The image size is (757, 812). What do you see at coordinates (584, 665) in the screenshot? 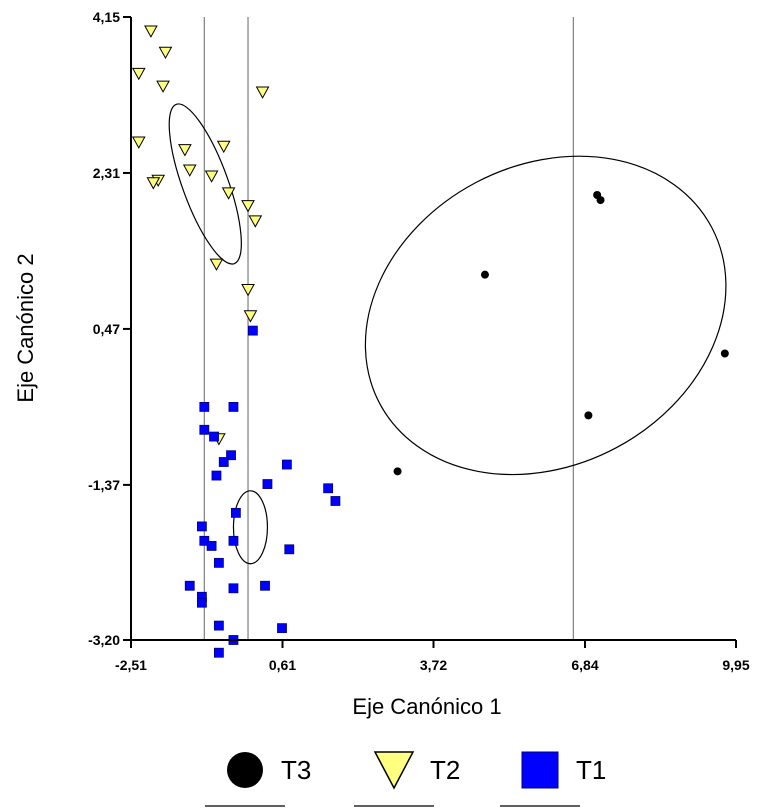
I see `x-tick-label-3: 6,84` at bounding box center [584, 665].